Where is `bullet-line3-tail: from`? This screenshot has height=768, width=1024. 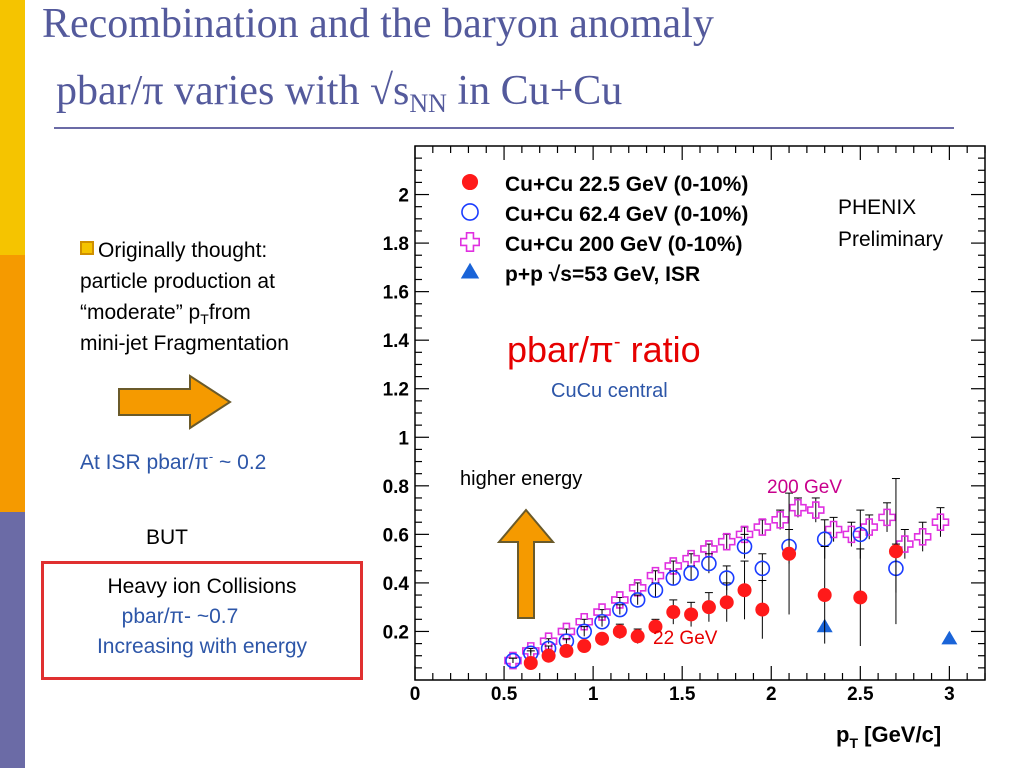 bullet-line3-tail: from is located at coordinates (229, 312).